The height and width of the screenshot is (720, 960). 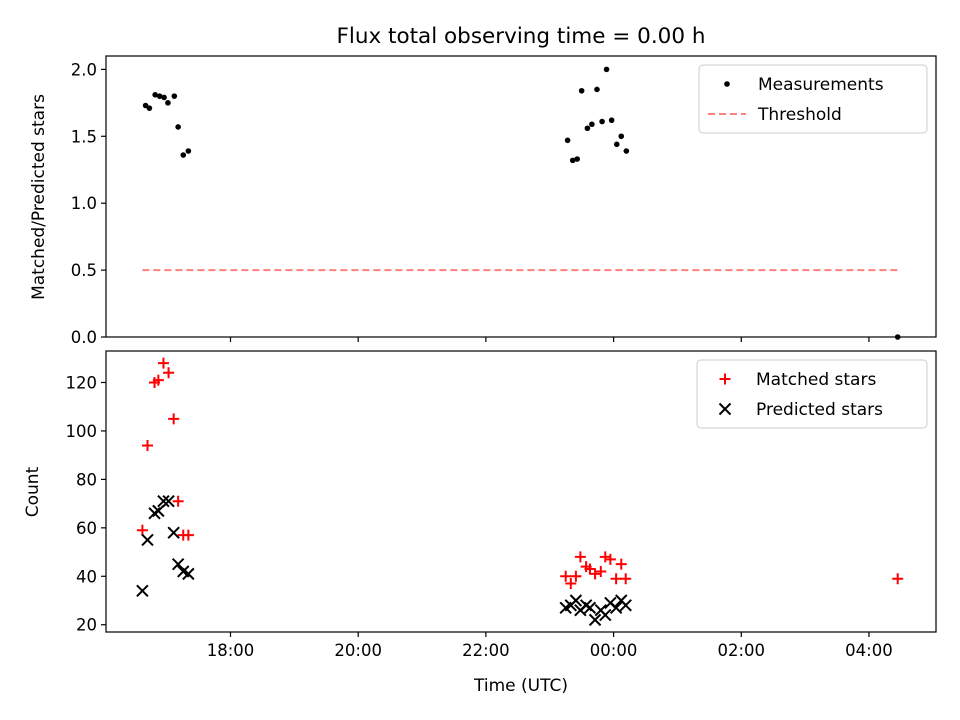 What do you see at coordinates (33, 491) in the screenshot?
I see `bottom-y-axis-label: Count` at bounding box center [33, 491].